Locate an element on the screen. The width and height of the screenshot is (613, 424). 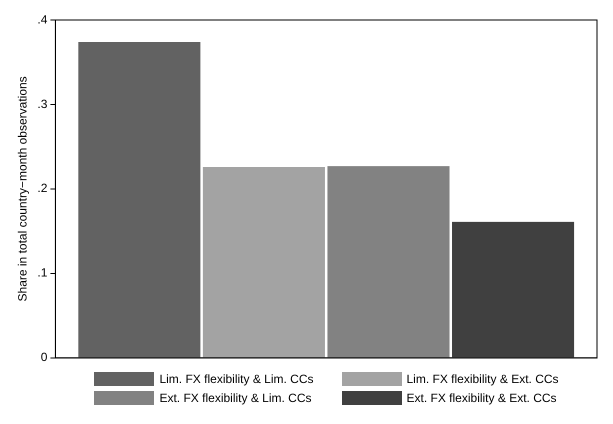
legend-label: Ext. FX flexibility & Lim. CCs is located at coordinates (235, 398).